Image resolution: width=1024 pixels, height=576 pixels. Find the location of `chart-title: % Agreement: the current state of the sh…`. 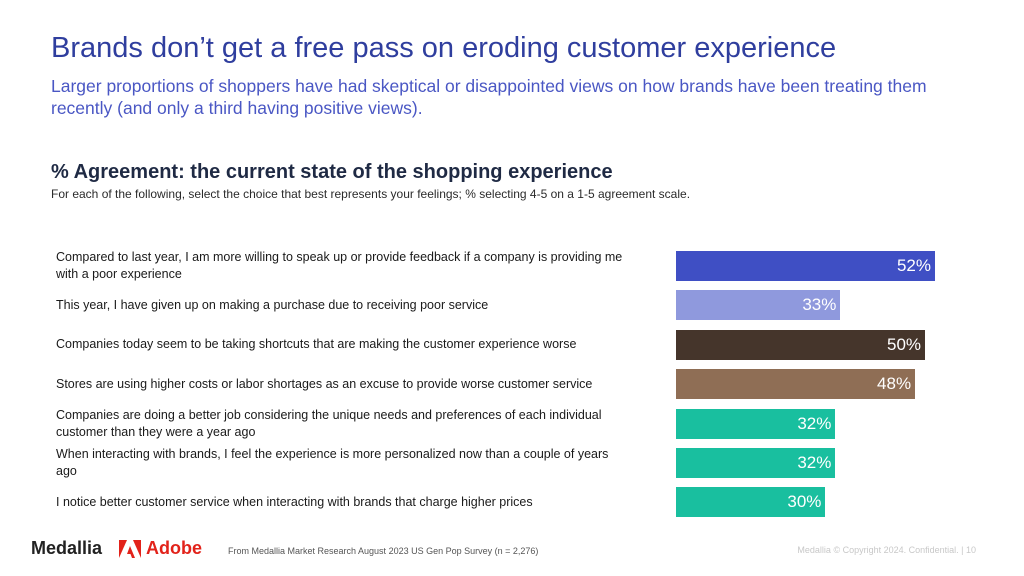

chart-title: % Agreement: the current state of the sh… is located at coordinates (332, 172).